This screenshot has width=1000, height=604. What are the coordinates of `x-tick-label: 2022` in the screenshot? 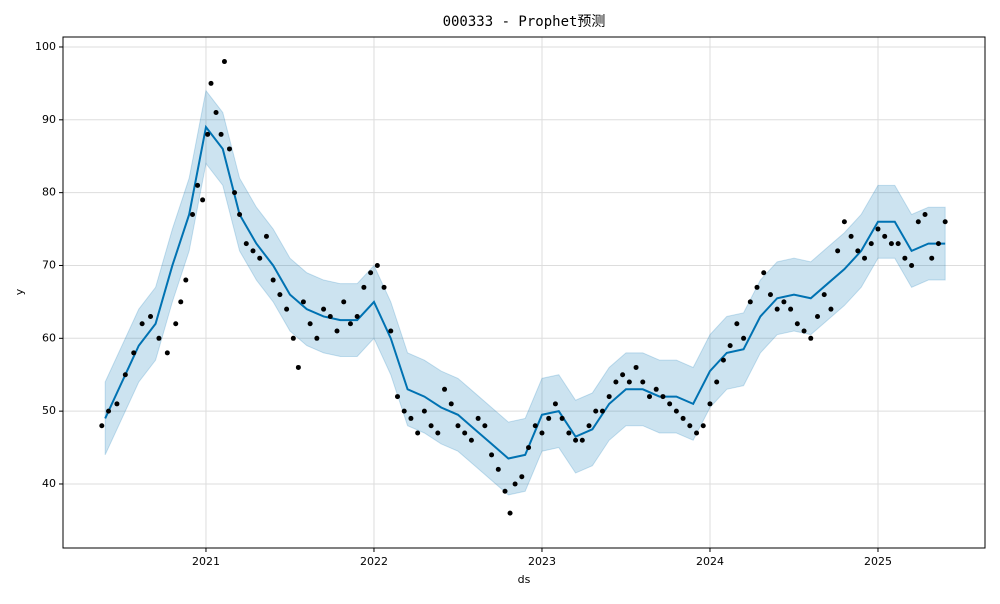 It's located at (374, 561).